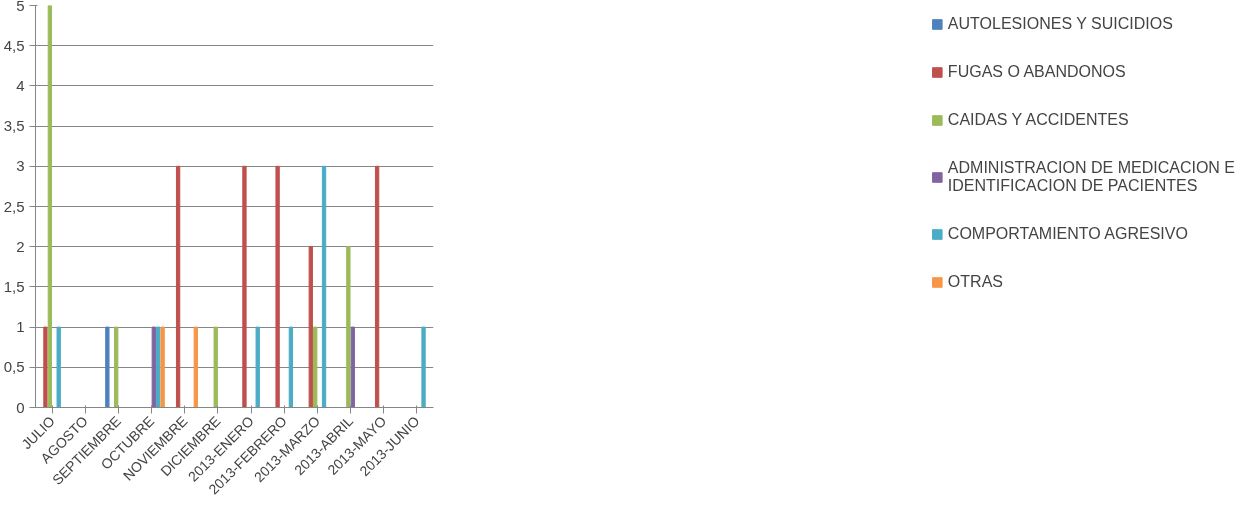  What do you see at coordinates (20, 407) in the screenshot?
I see `y-tick-label: 0` at bounding box center [20, 407].